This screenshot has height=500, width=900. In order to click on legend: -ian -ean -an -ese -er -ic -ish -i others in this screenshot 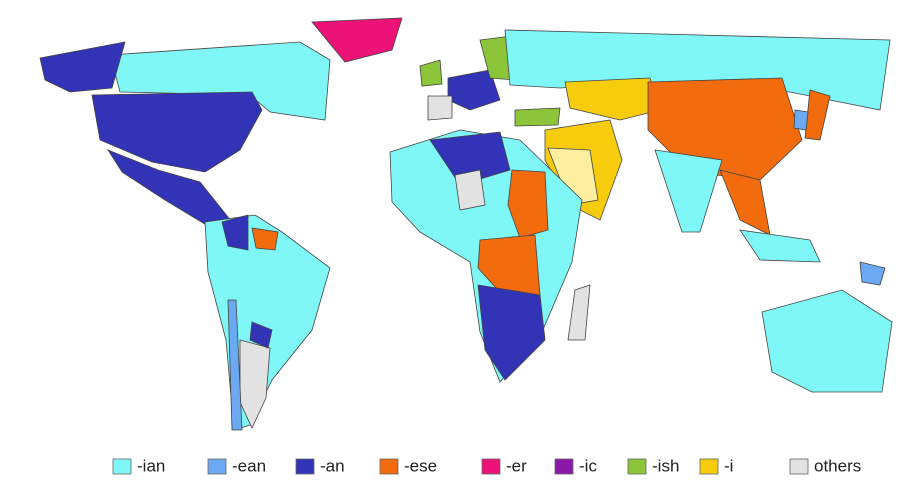, I will do `click(486, 465)`.